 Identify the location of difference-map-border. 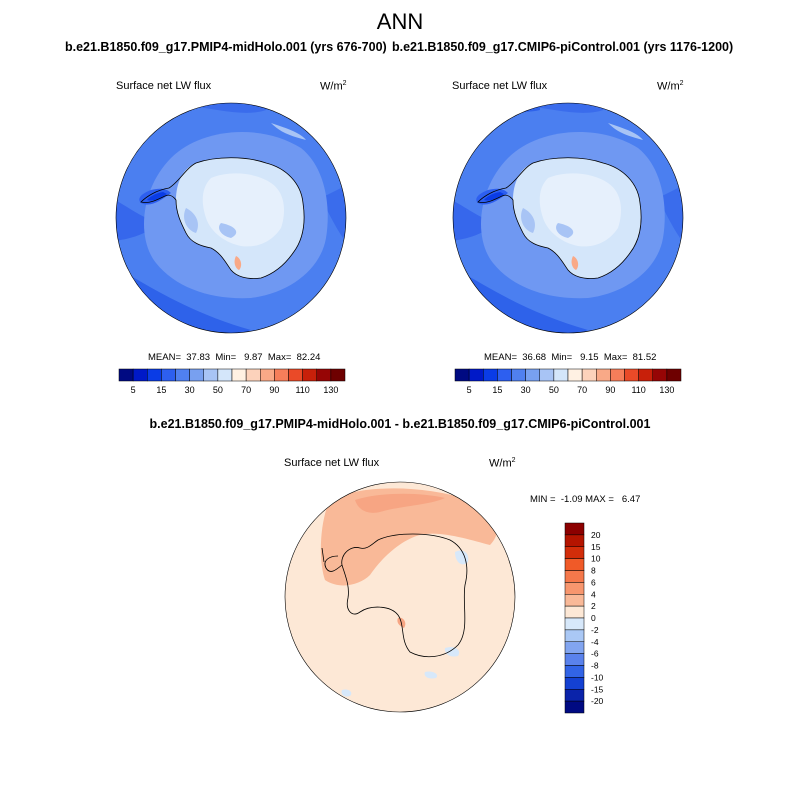
(400, 597).